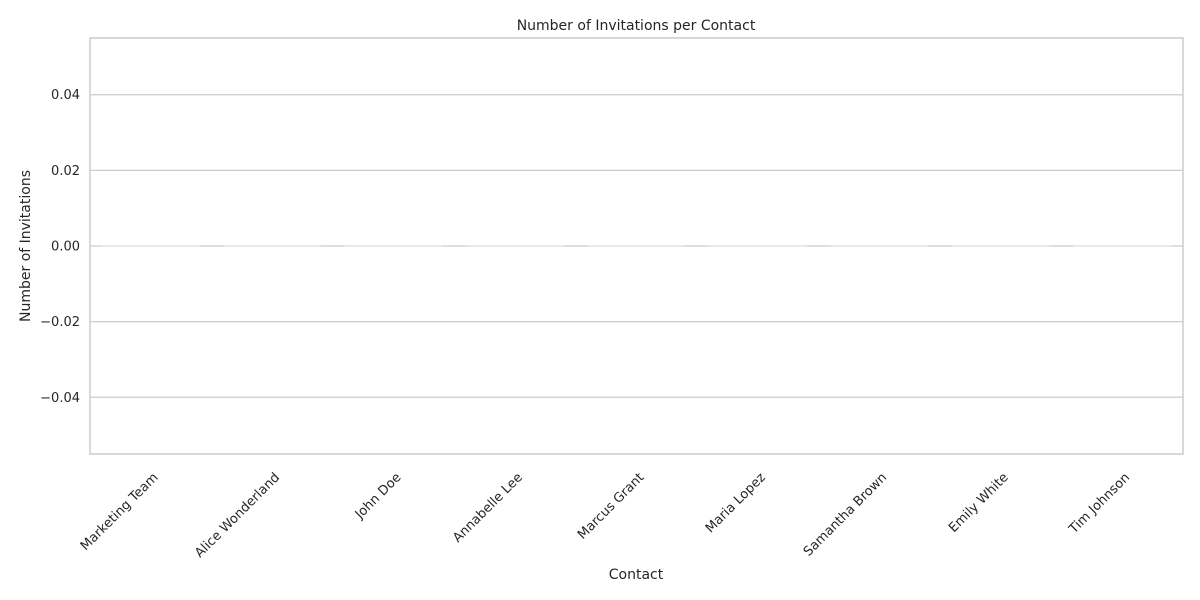 This screenshot has width=1200, height=600. Describe the element at coordinates (65, 171) in the screenshot. I see `y-tick-label: 0.02` at that location.